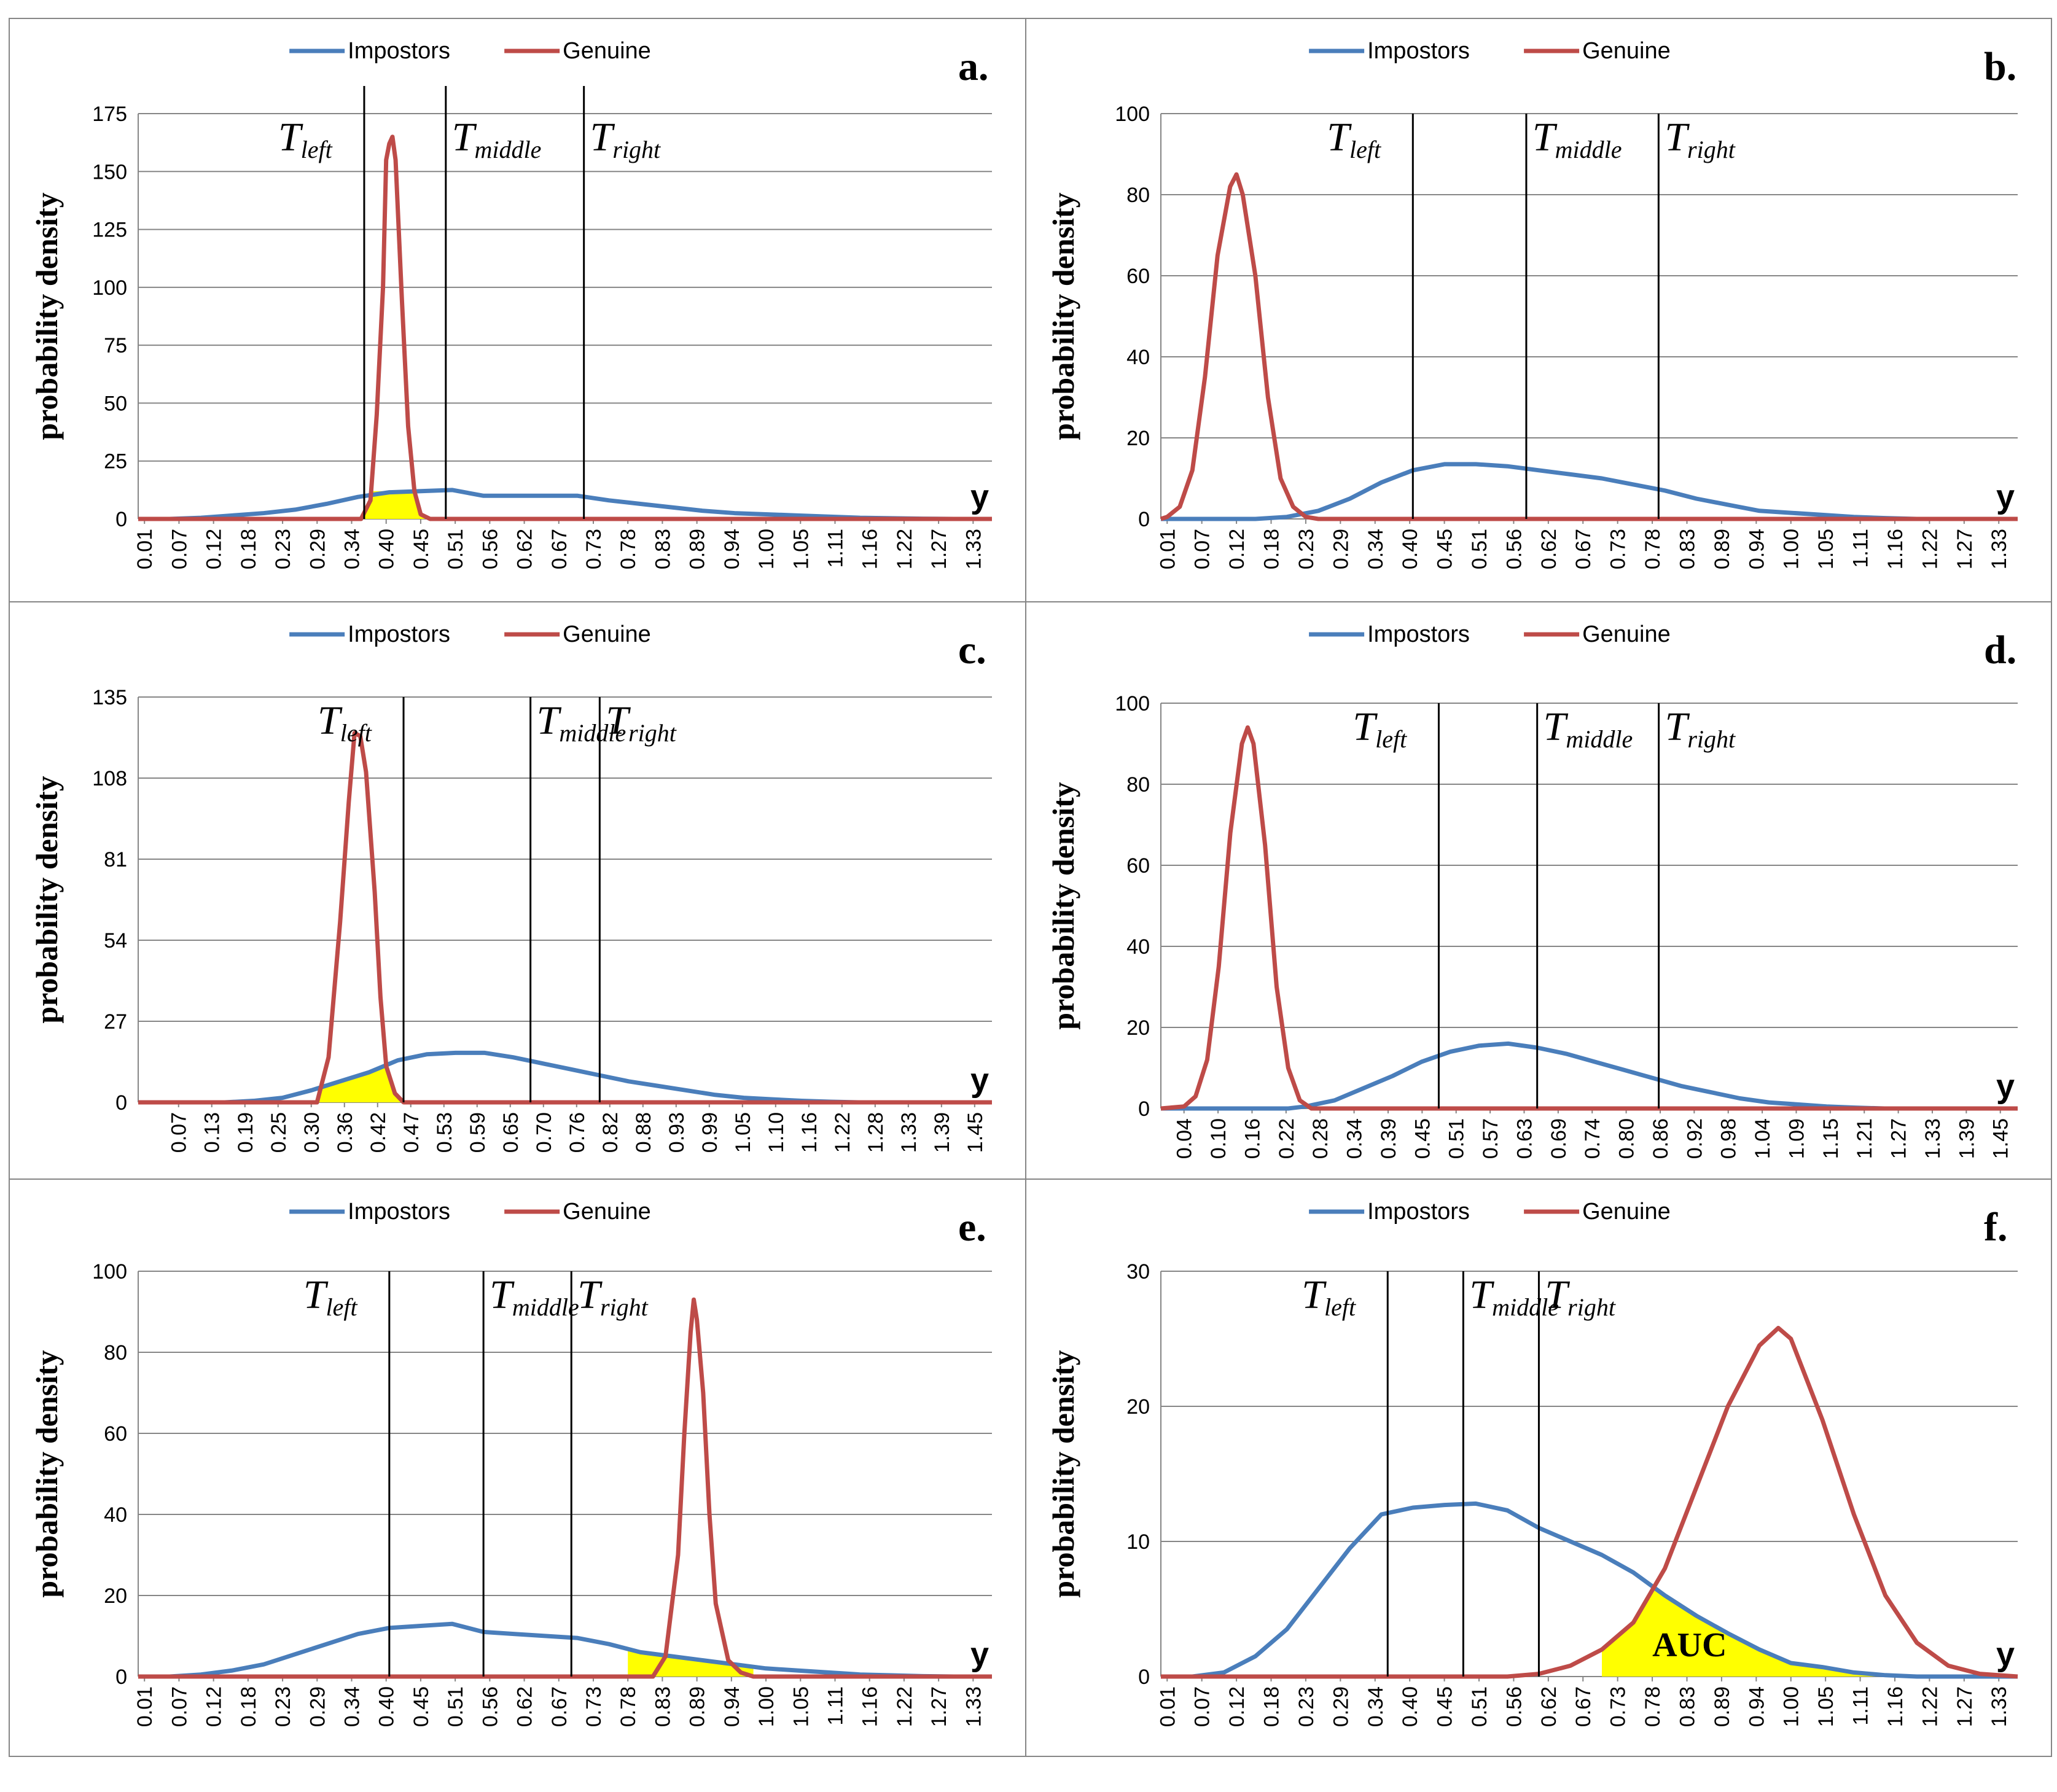 This screenshot has width=2057, height=1792. I want to click on y-tick-label: 54, so click(115, 940).